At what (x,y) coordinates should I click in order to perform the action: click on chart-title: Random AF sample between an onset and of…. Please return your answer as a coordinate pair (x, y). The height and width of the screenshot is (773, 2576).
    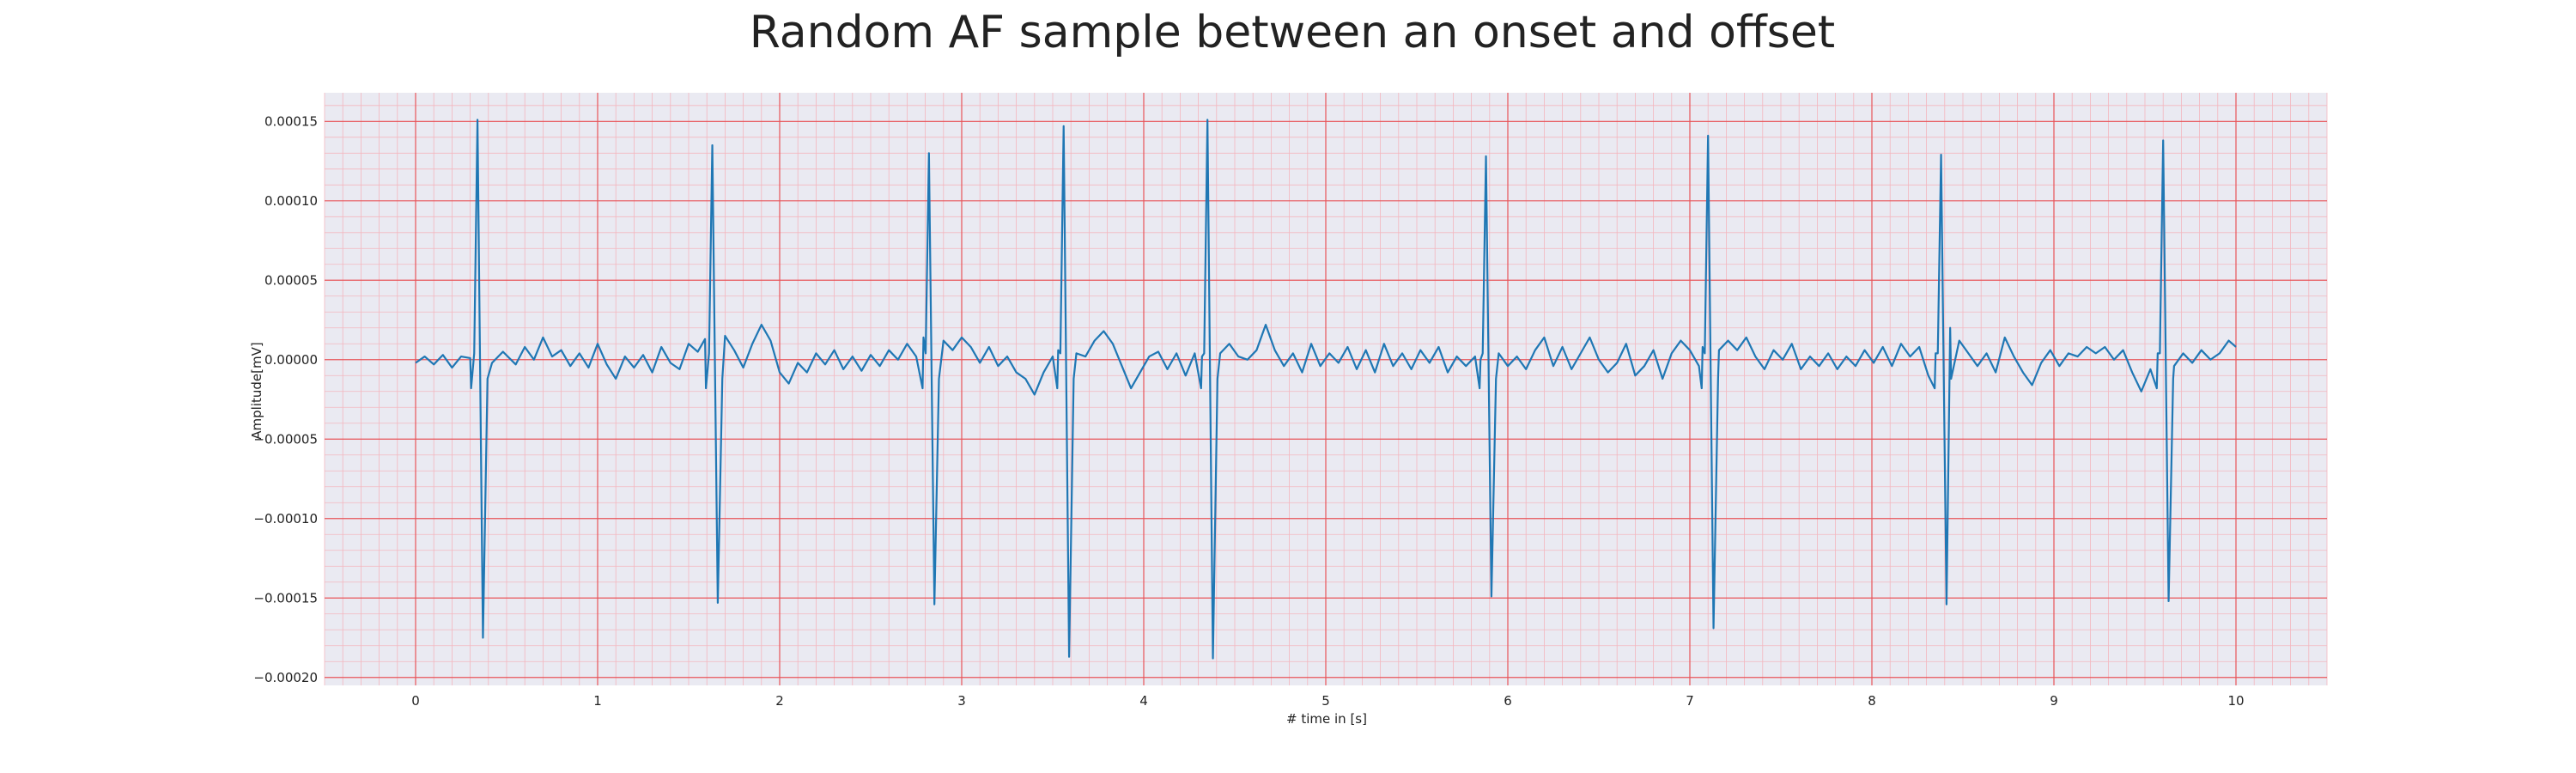
    Looking at the image, I should click on (1292, 32).